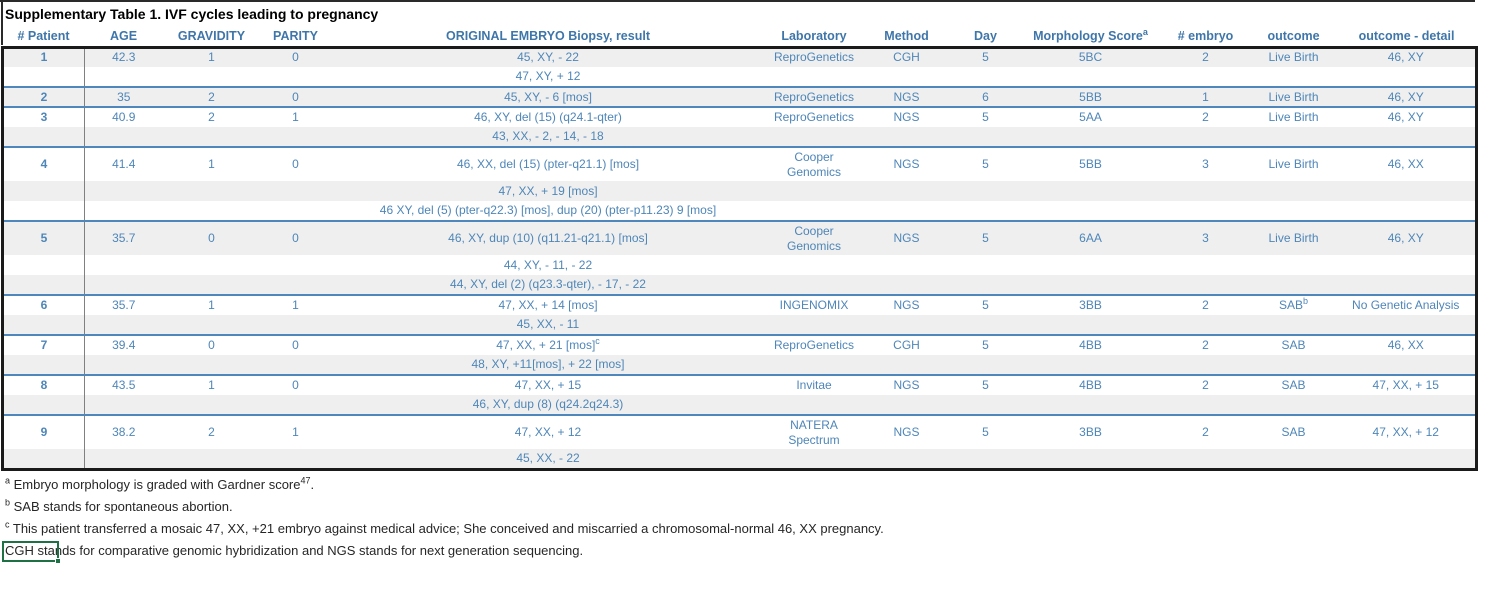 The image size is (1499, 596). What do you see at coordinates (1406, 431) in the screenshot?
I see `cell-outcome_detail: 47, XX, + 12` at bounding box center [1406, 431].